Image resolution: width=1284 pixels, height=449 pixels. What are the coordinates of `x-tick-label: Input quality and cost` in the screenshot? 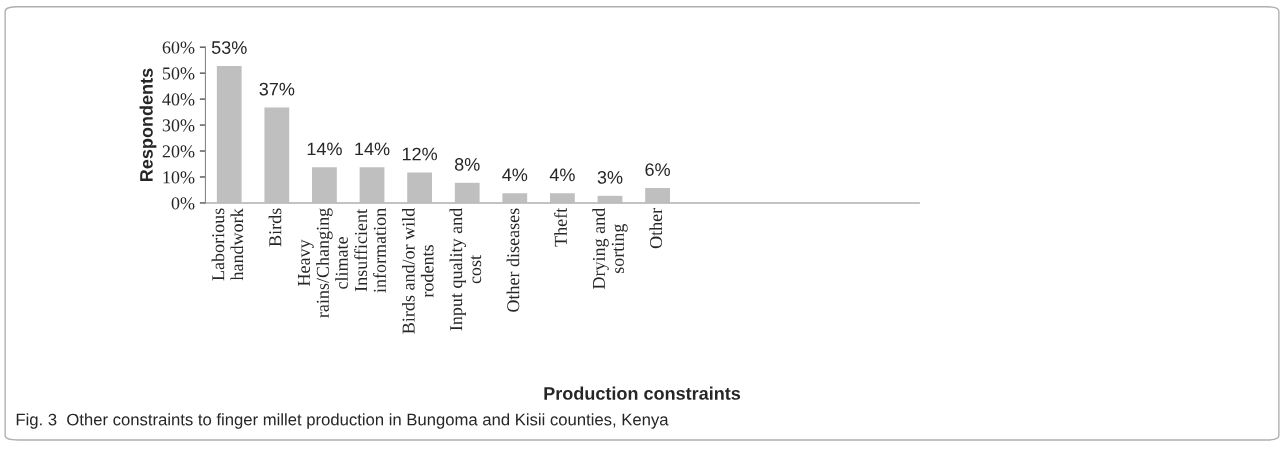 It's located at (465, 269).